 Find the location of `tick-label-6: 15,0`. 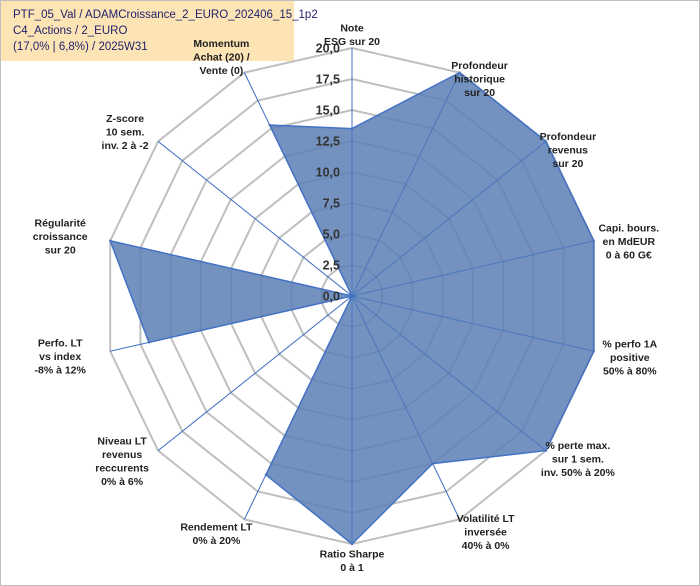

tick-label-6: 15,0 is located at coordinates (328, 111).